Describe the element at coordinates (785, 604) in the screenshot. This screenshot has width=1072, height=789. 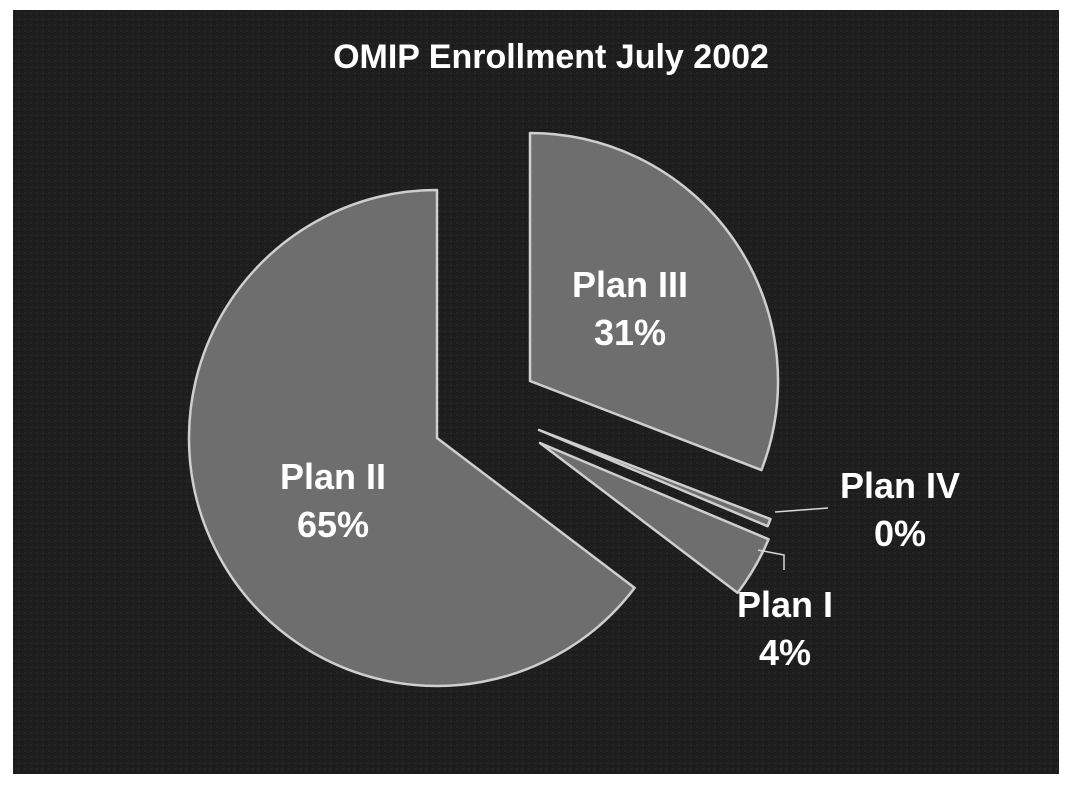
I see `slice-label-plan-i: Plan I` at that location.